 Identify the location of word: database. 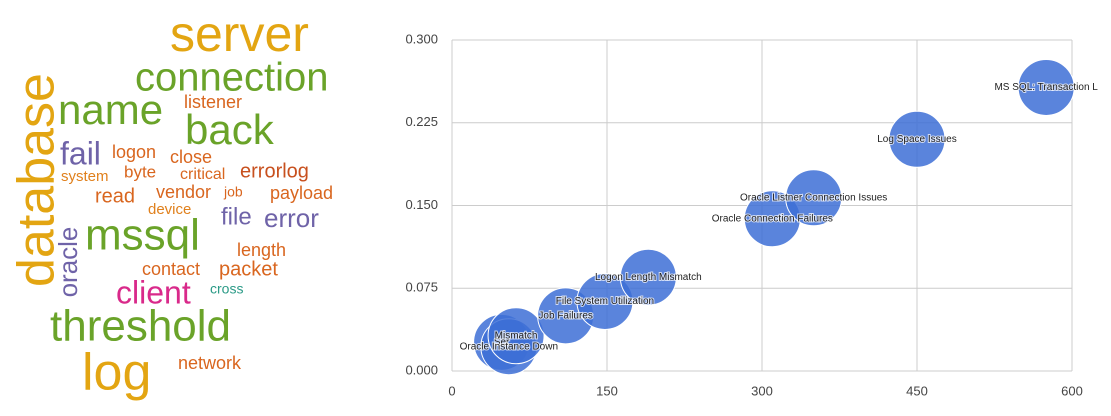
(37, 180).